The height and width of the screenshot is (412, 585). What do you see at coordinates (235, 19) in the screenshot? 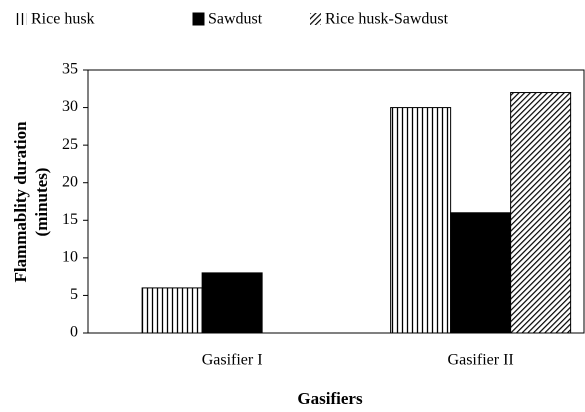
I see `legend-label: Sawdust` at bounding box center [235, 19].